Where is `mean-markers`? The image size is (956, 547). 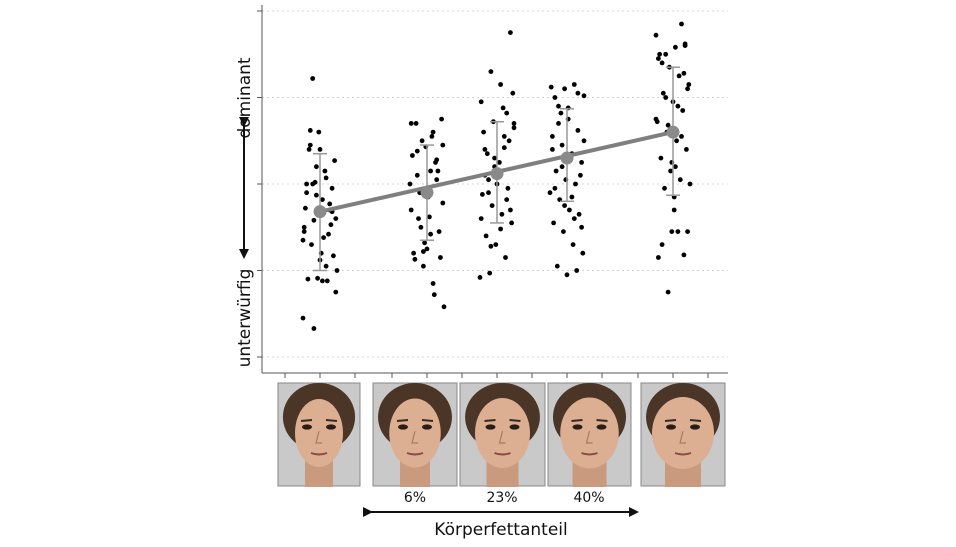 mean-markers is located at coordinates (496, 172).